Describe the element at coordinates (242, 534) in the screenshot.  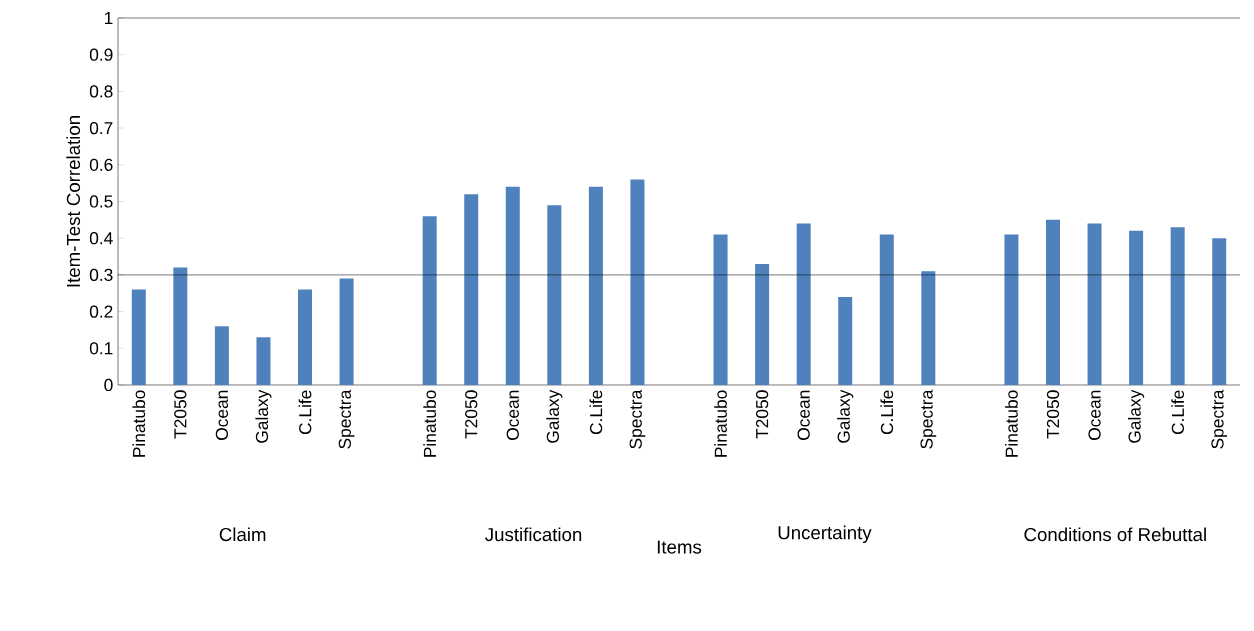
I see `text: Claim` at that location.